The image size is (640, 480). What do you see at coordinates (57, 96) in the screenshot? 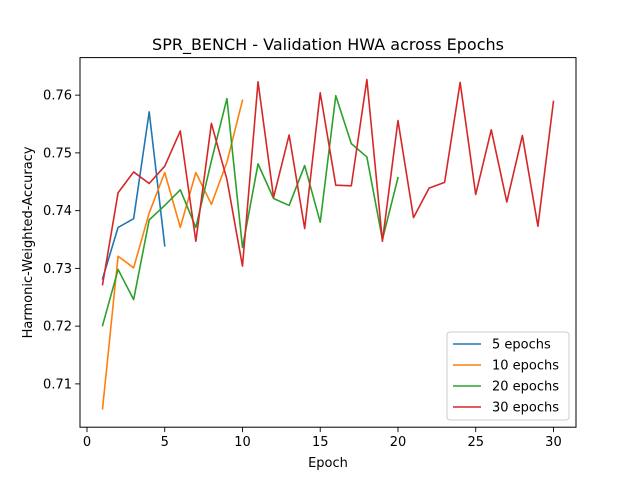
I see `y-tick-label: 0.76` at bounding box center [57, 96].